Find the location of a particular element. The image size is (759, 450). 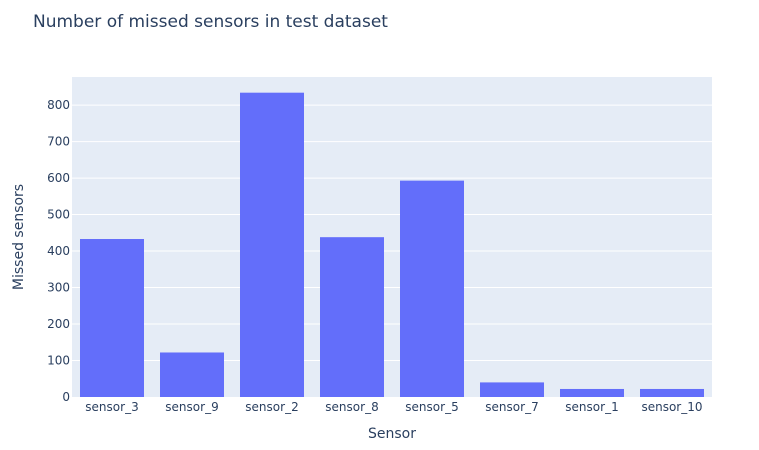

y-tick-label: 500 is located at coordinates (58, 215).